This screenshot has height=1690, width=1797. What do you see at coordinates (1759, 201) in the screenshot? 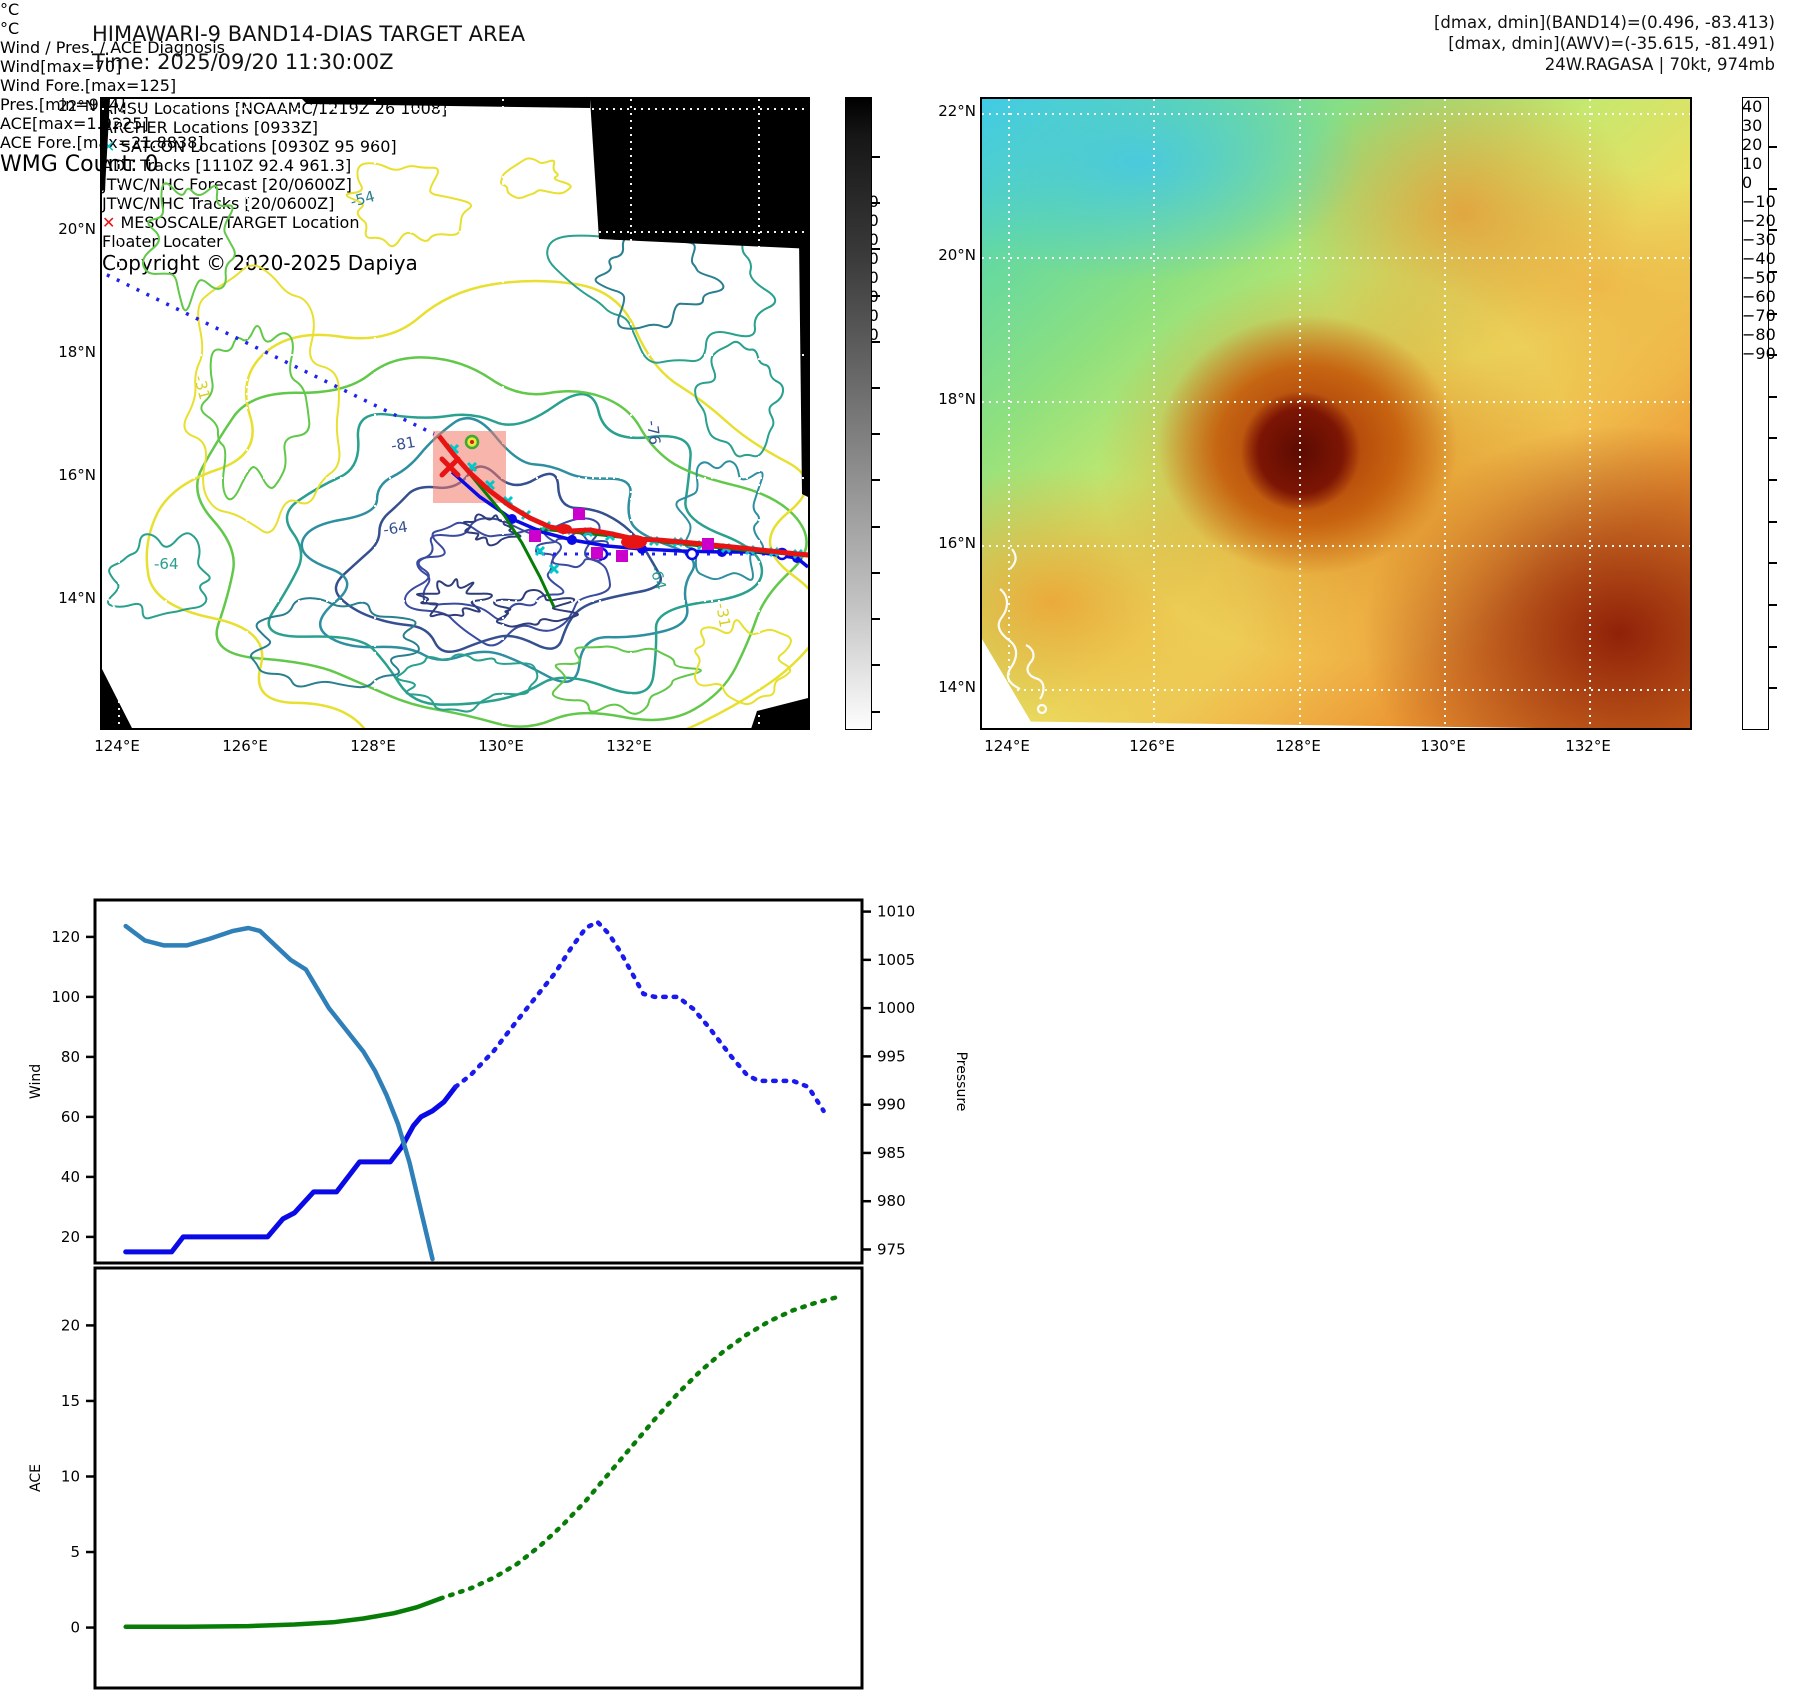
I see `colorbar-tick-label: −10` at bounding box center [1759, 201].